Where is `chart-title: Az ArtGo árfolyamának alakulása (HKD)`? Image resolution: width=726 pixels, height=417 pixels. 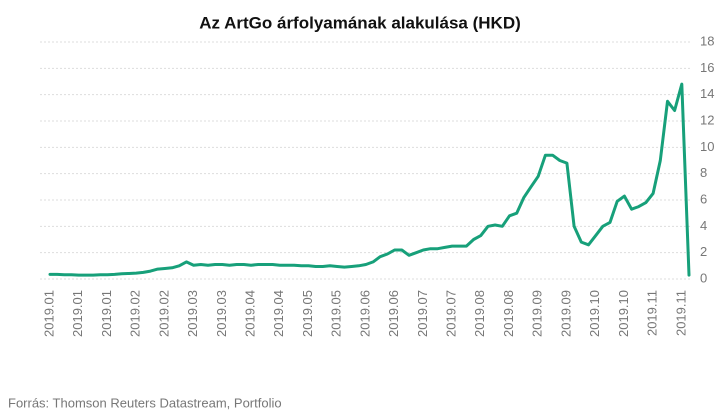 chart-title: Az ArtGo árfolyamának alakulása (HKD) is located at coordinates (360, 22).